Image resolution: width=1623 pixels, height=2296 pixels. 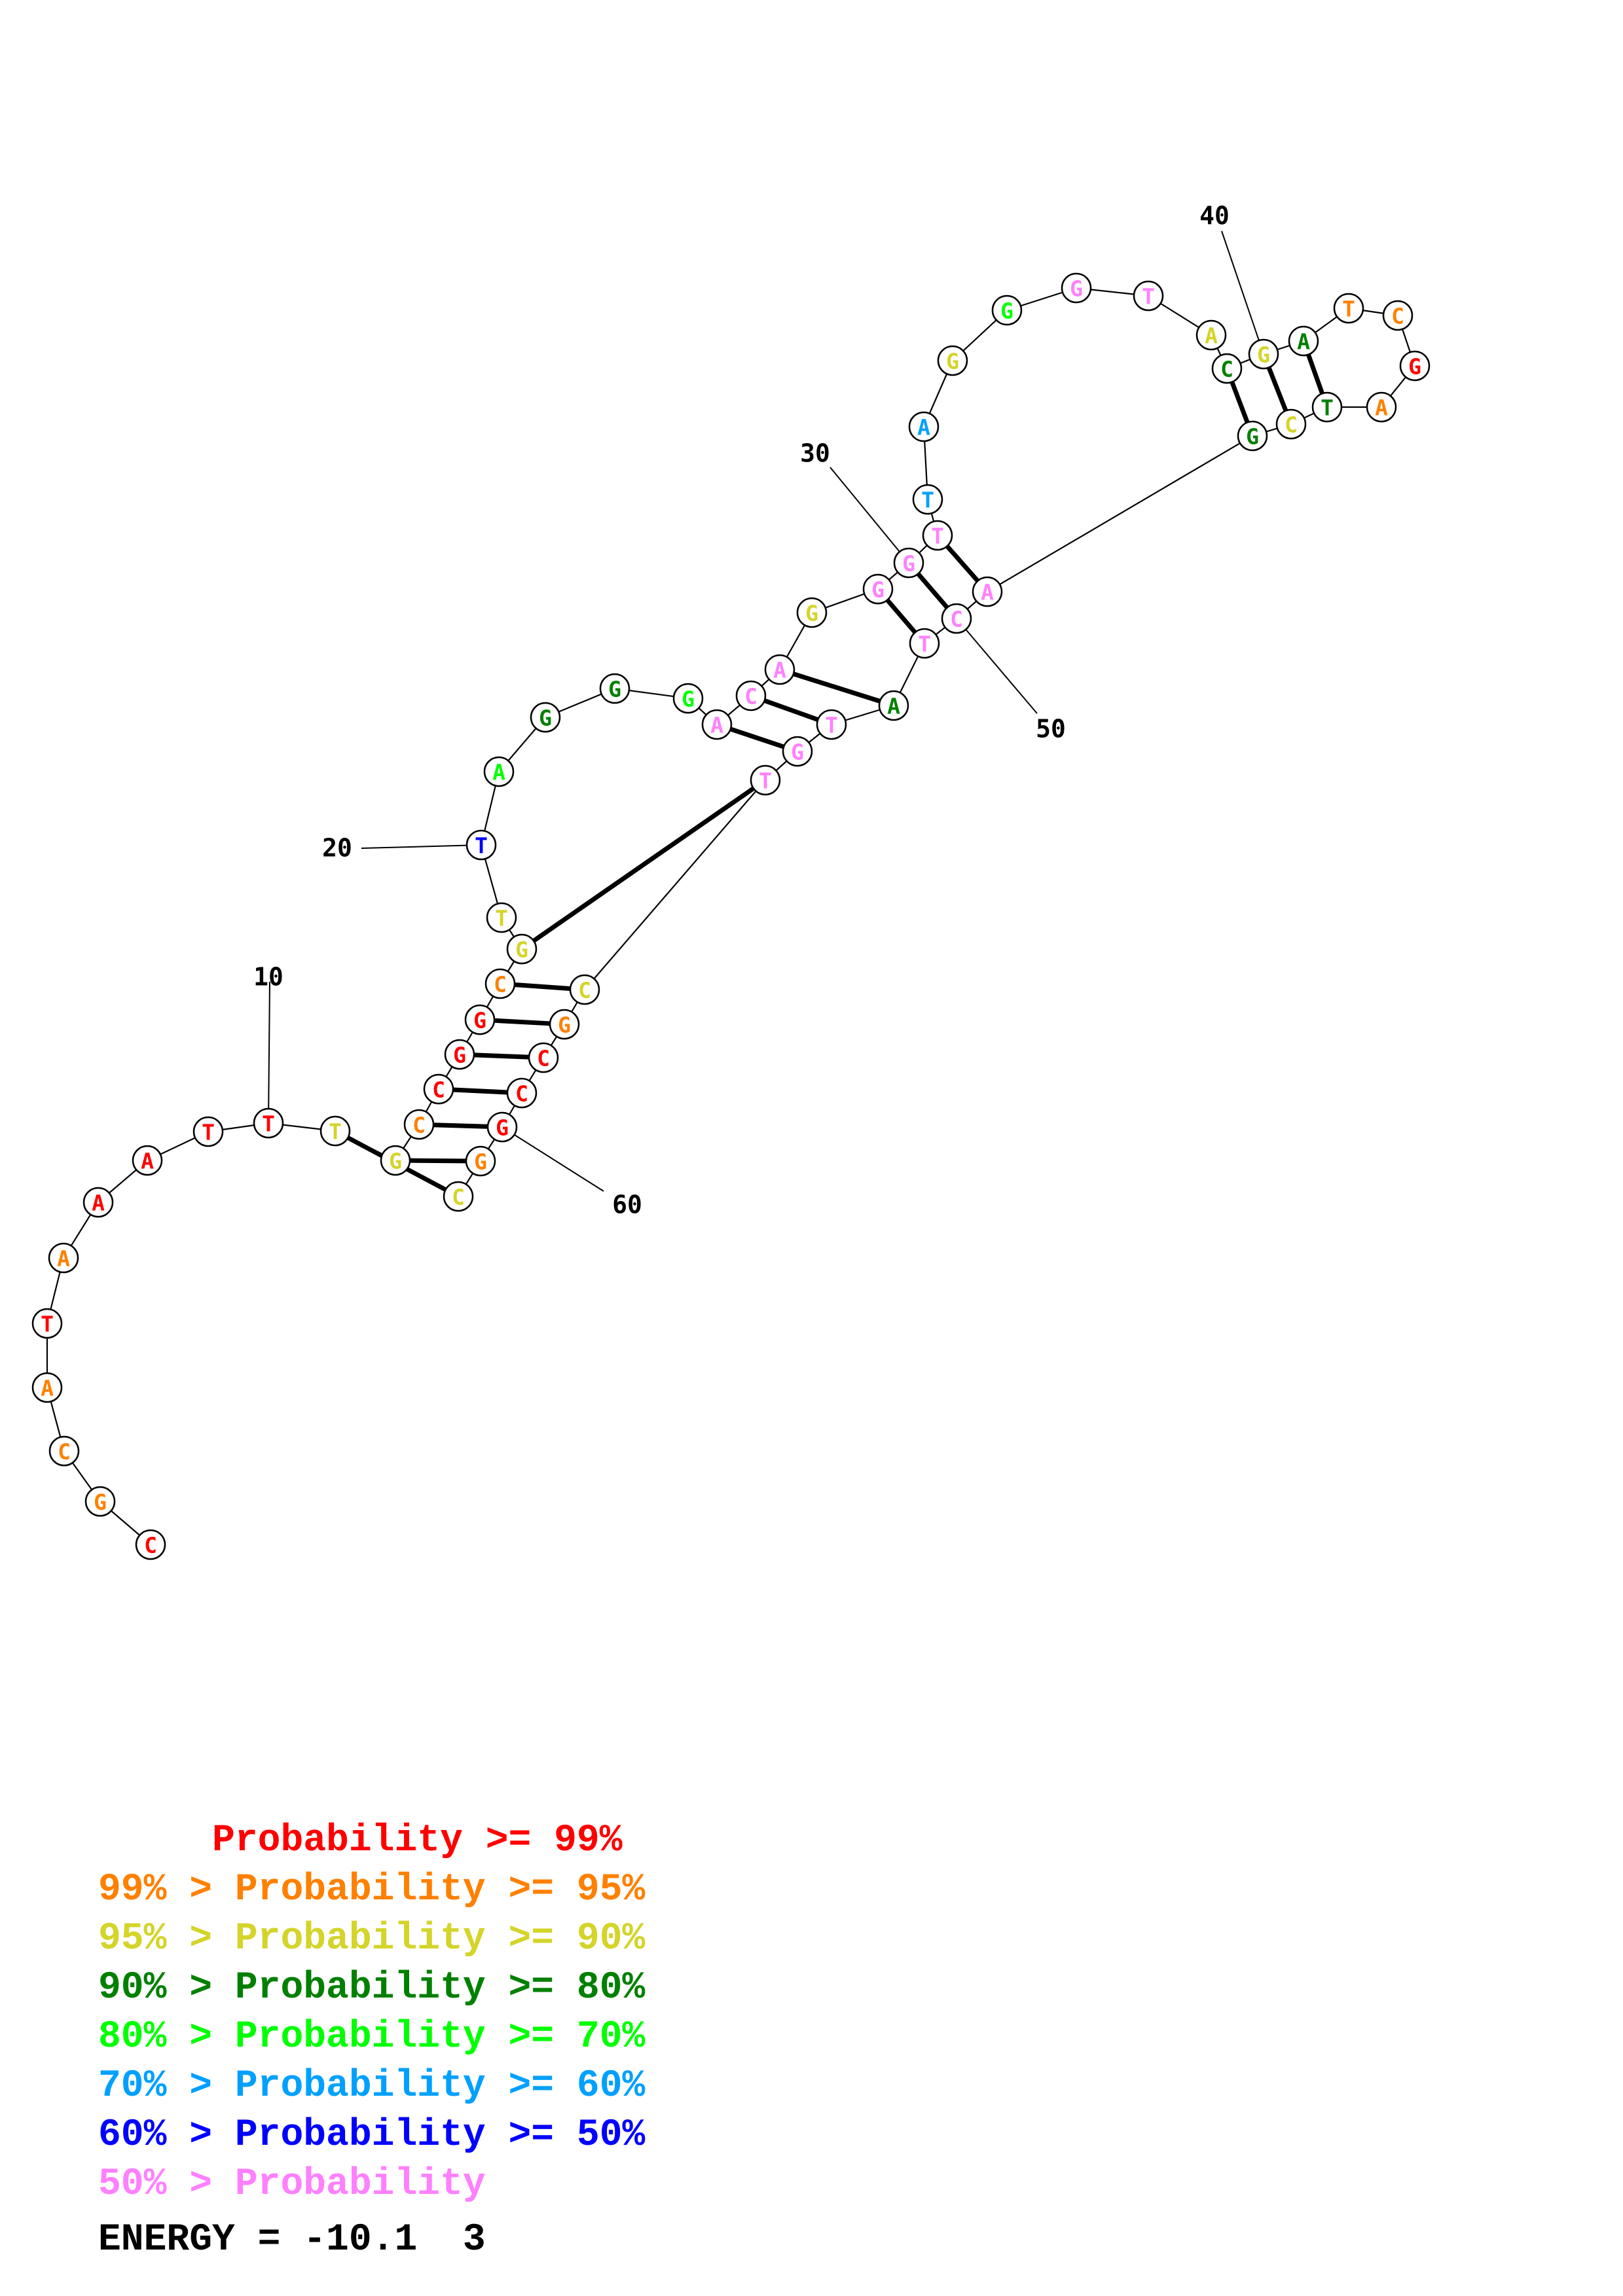 What do you see at coordinates (372, 1988) in the screenshot?
I see `legend-row-4: 90% > Probability >= 80%` at bounding box center [372, 1988].